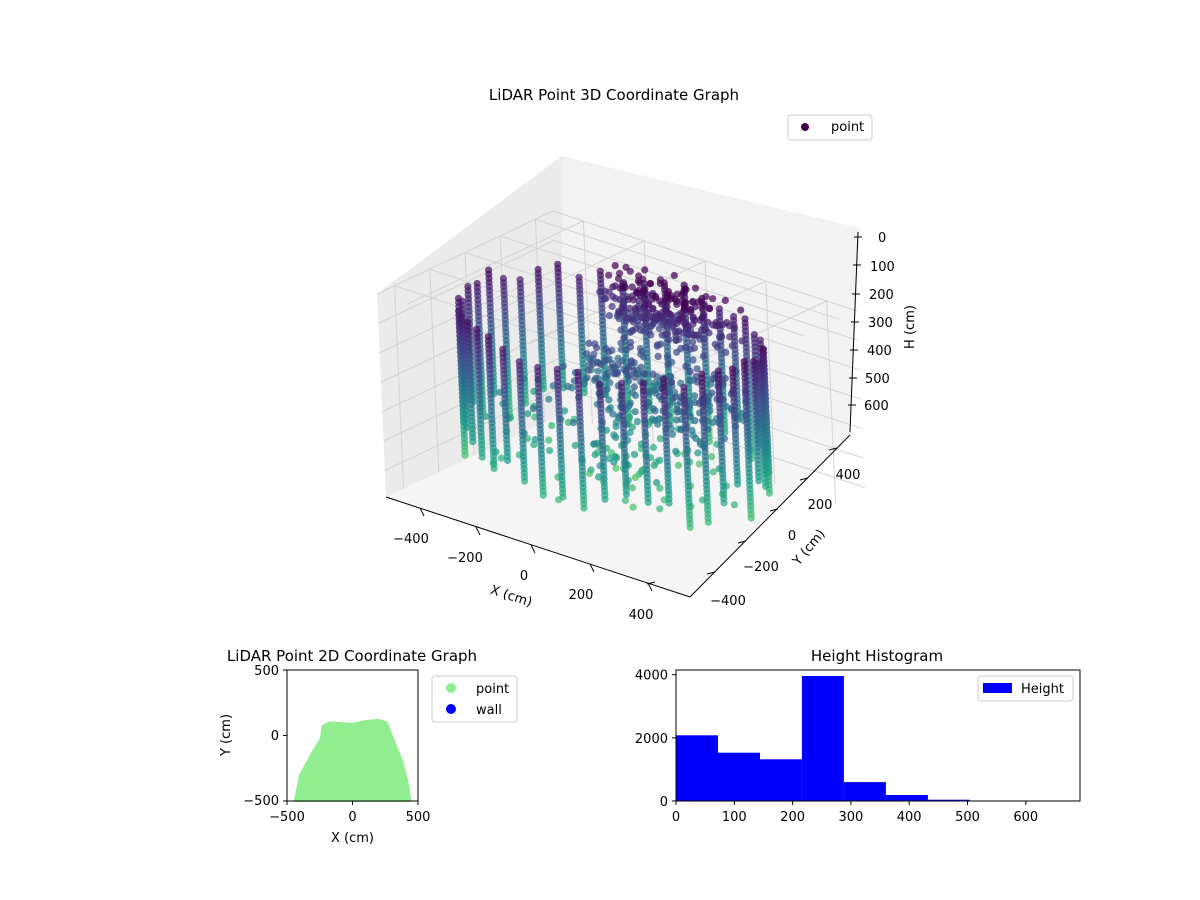 This screenshot has width=1200, height=900. What do you see at coordinates (770, 516) in the screenshot?
I see `y-axis-line` at bounding box center [770, 516].